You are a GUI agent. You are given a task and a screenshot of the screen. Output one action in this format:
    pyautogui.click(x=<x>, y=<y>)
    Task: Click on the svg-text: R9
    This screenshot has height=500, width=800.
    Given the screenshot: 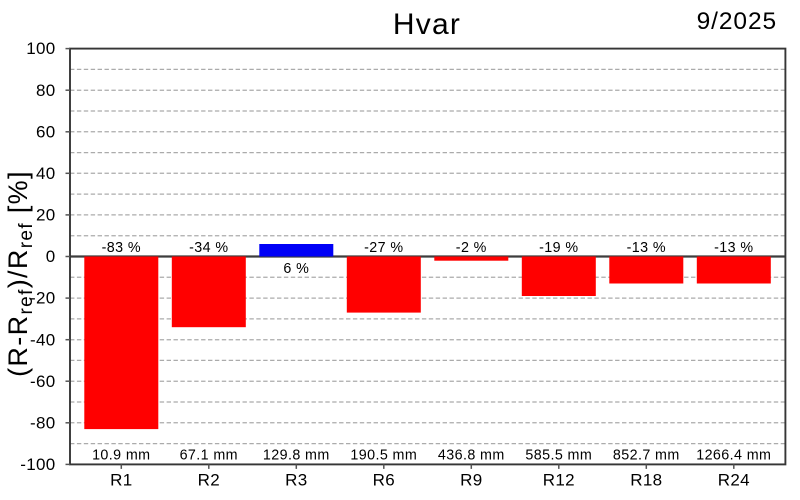 What is the action you would take?
    pyautogui.click(x=471, y=480)
    